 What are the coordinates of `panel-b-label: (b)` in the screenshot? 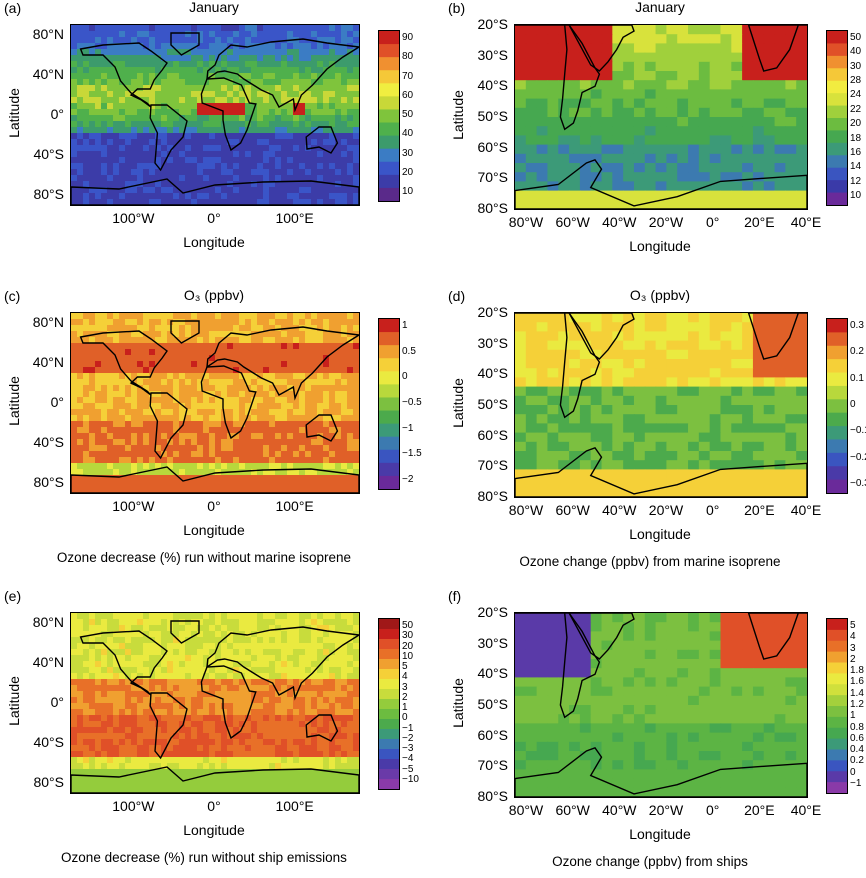 It's located at (457, 8).